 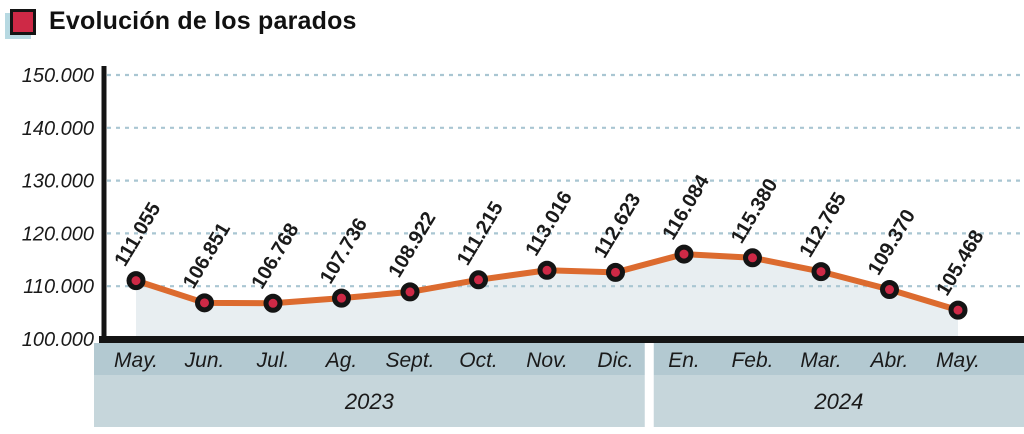 I want to click on value-label: 112.765, so click(x=823, y=225).